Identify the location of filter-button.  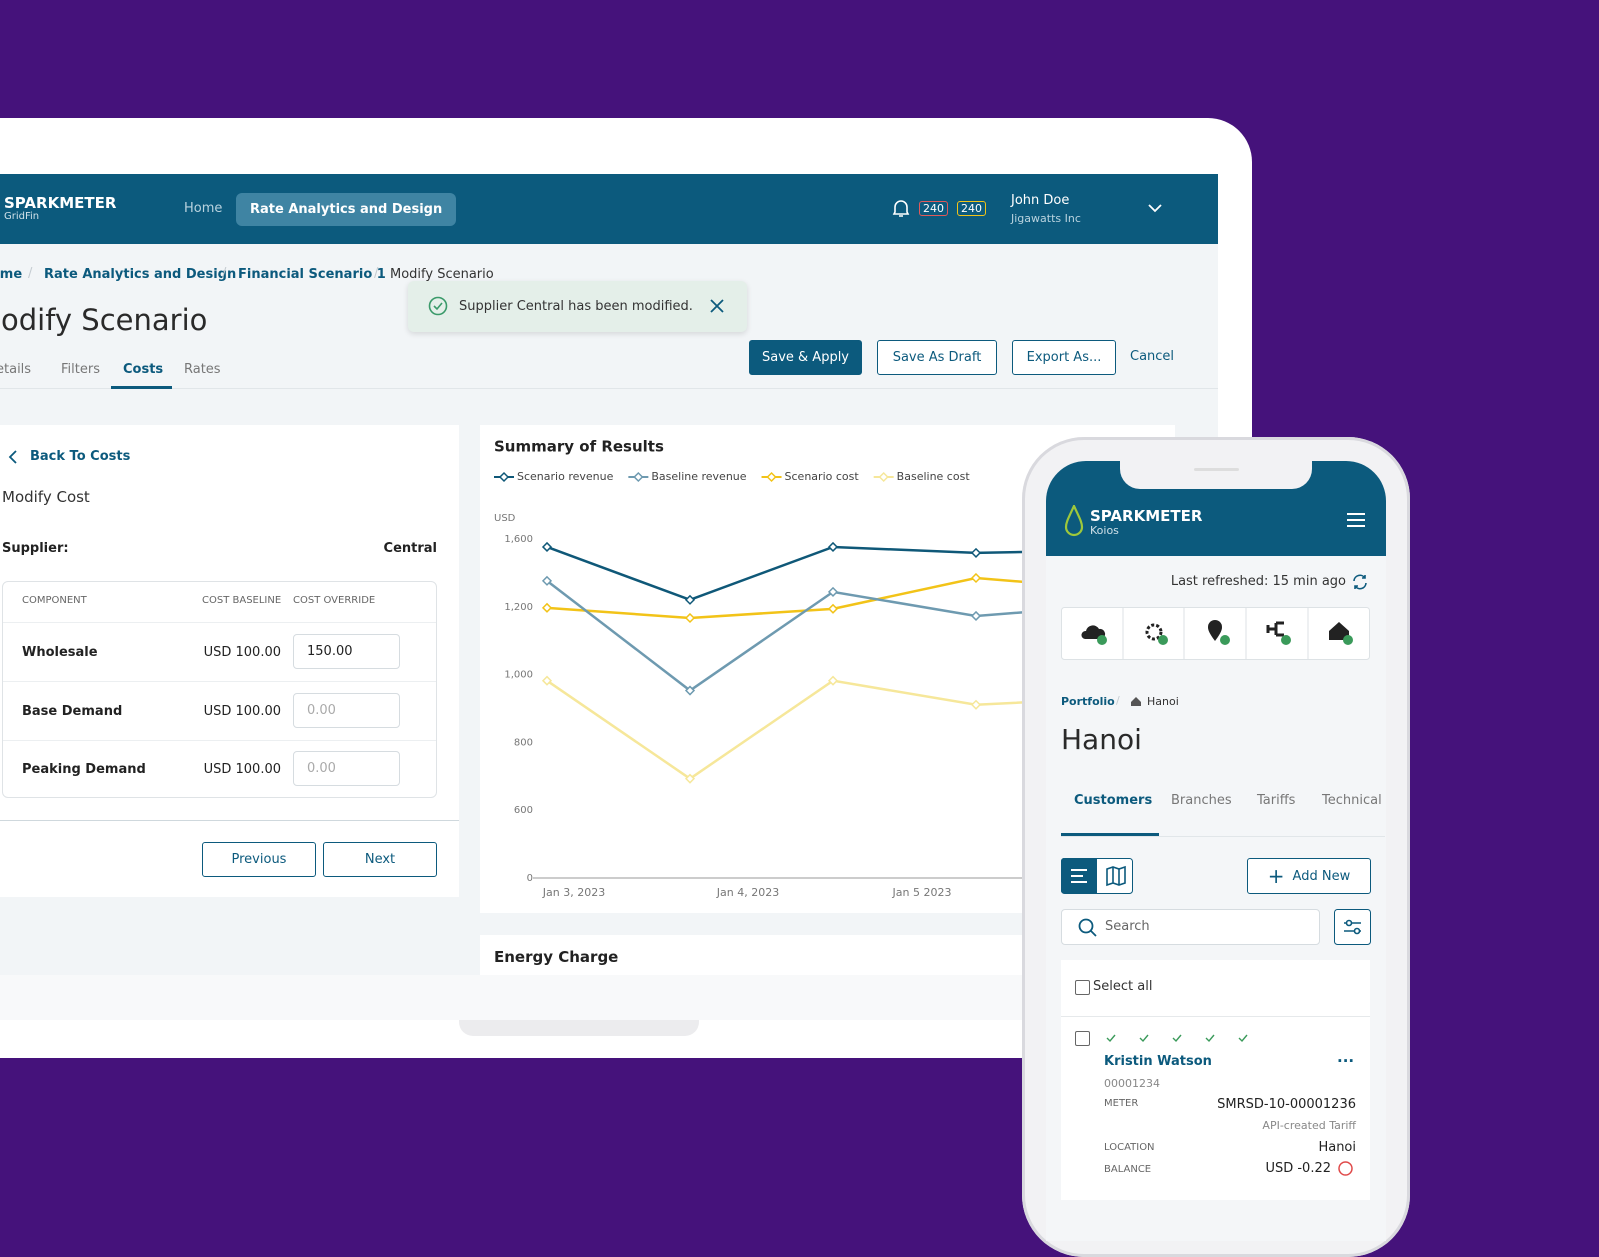
(1352, 927).